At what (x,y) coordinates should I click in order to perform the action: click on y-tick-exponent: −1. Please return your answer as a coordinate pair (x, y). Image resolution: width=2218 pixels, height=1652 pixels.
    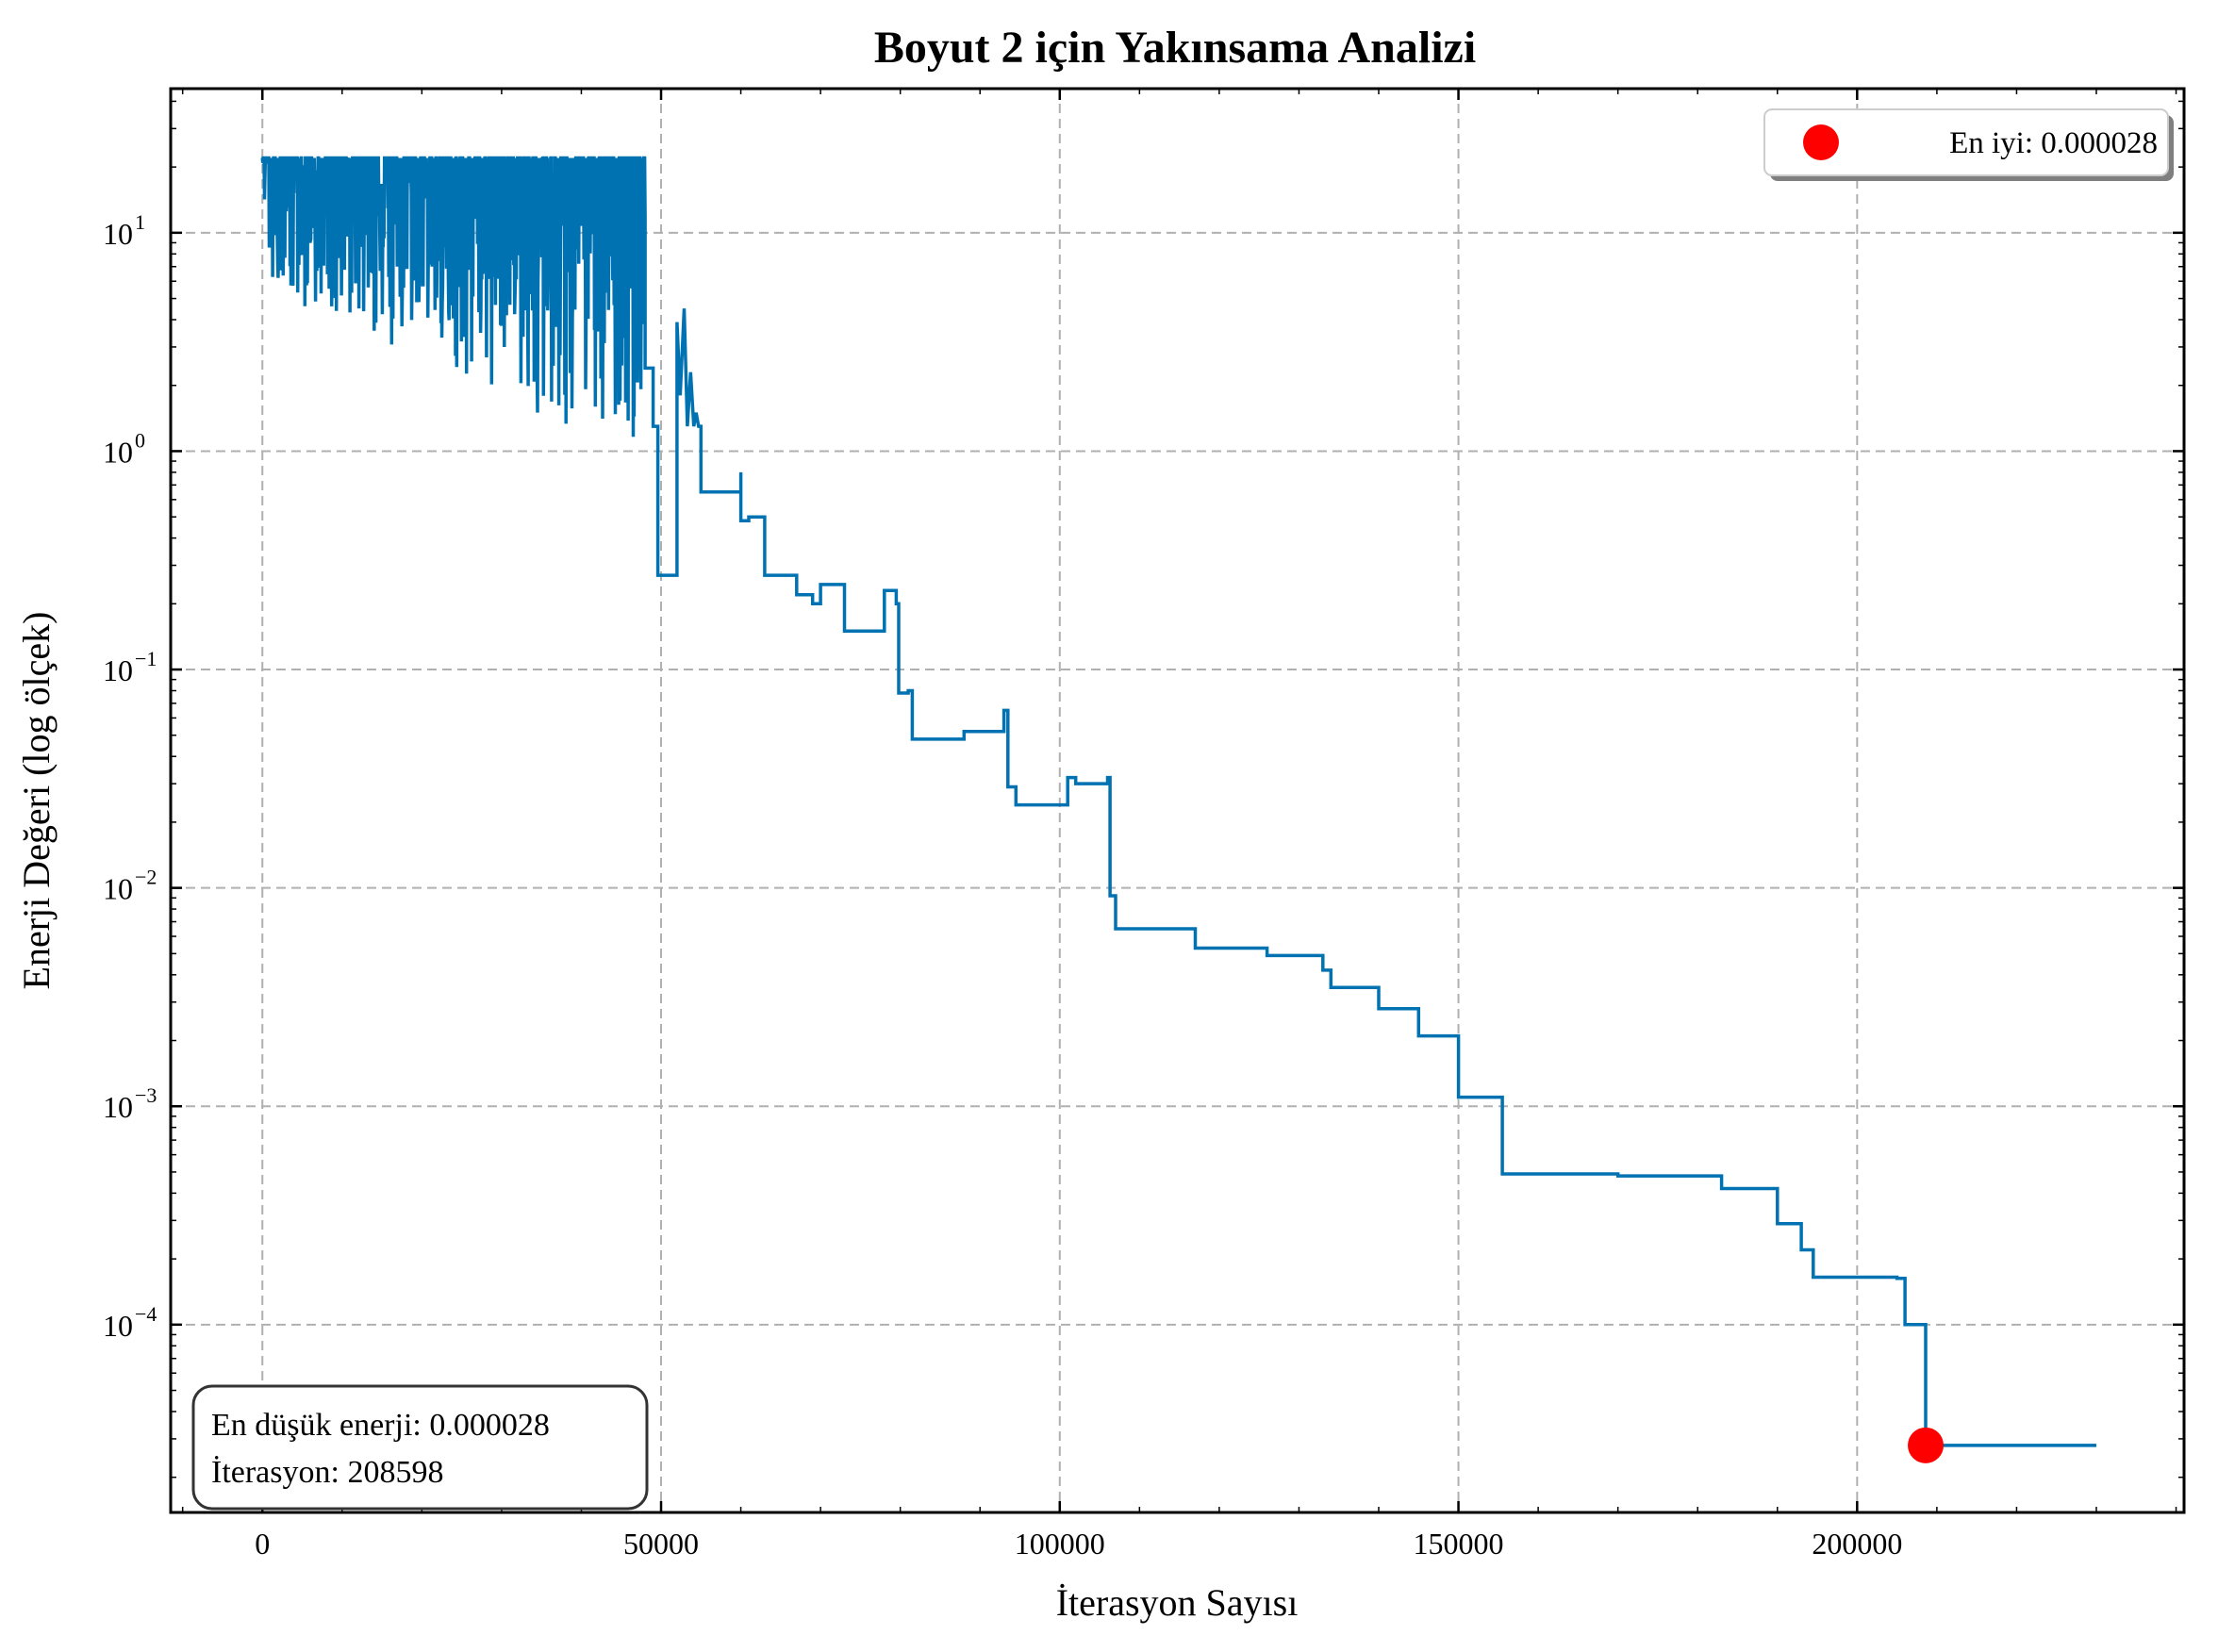
    Looking at the image, I should click on (146, 658).